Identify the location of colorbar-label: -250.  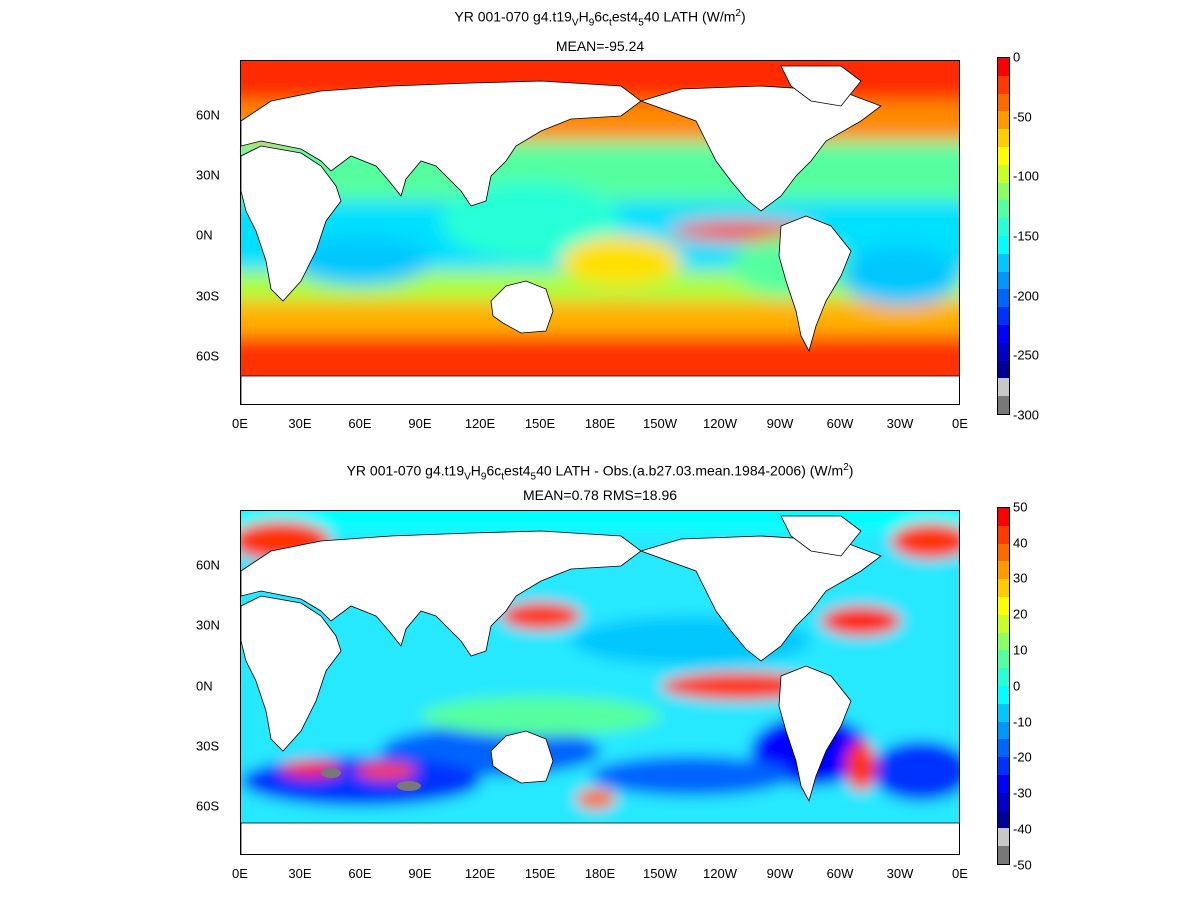
(1026, 355).